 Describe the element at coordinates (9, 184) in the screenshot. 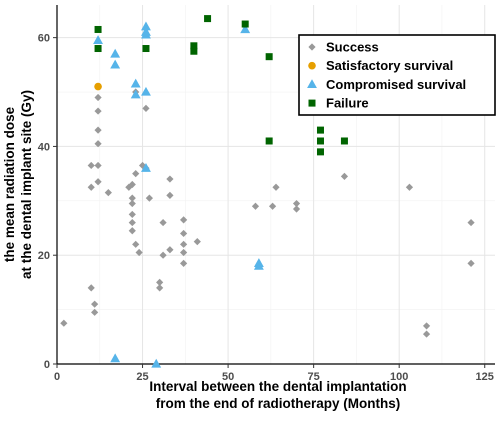

I see `y-axis-title-line: the mean radiation dose` at that location.